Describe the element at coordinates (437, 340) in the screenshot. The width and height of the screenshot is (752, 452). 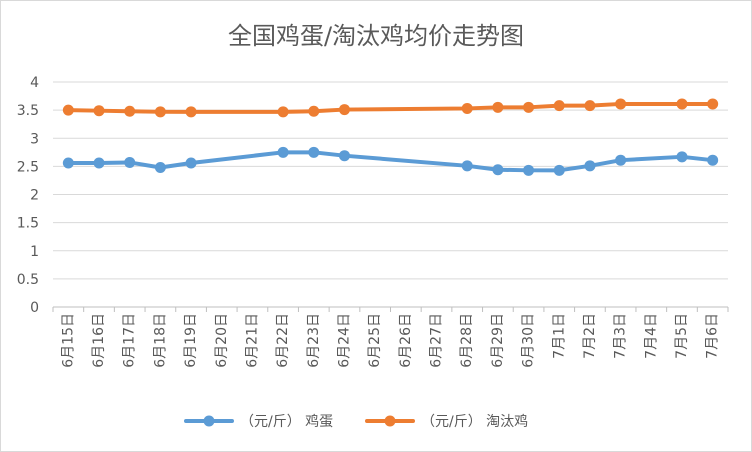
I see `x-tick-label: 6月27日` at that location.